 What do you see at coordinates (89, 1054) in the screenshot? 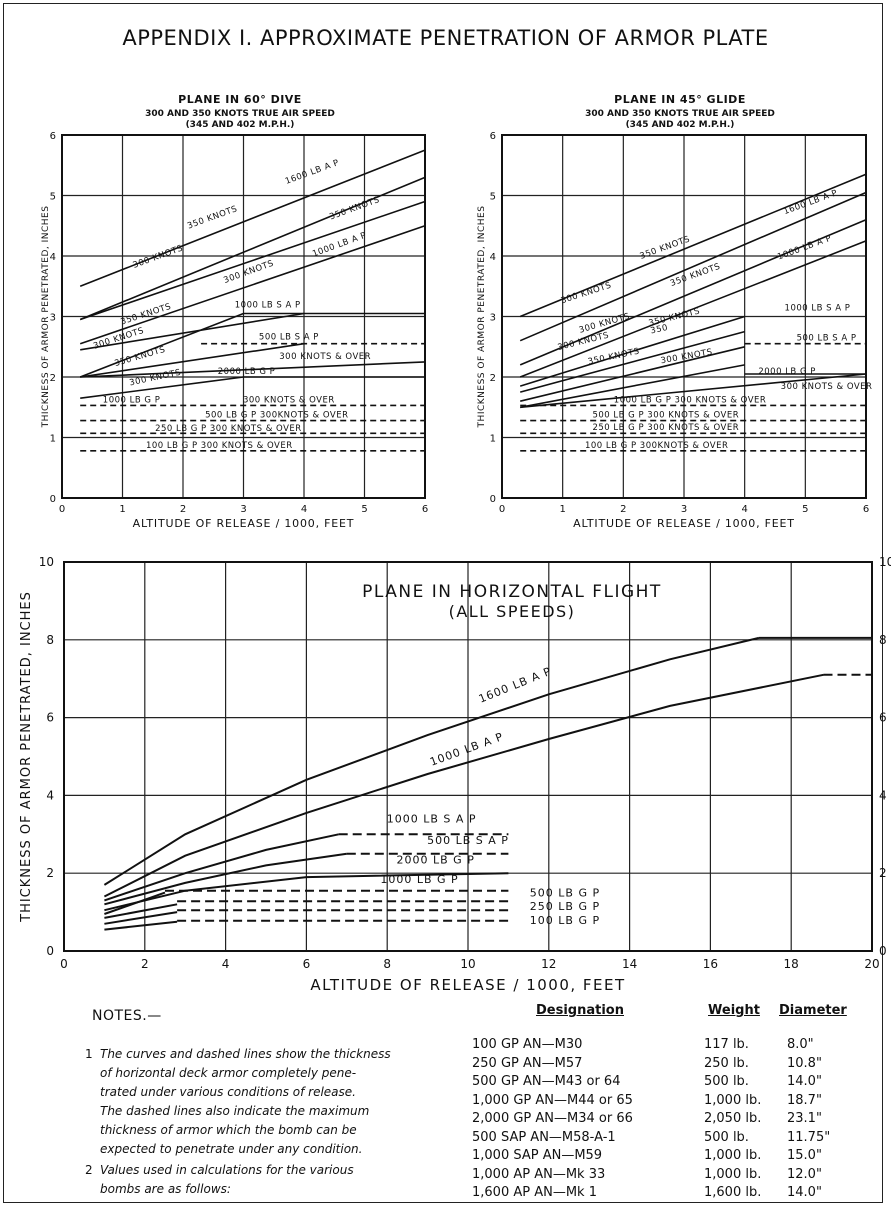
I see `note-number: 1` at bounding box center [89, 1054].